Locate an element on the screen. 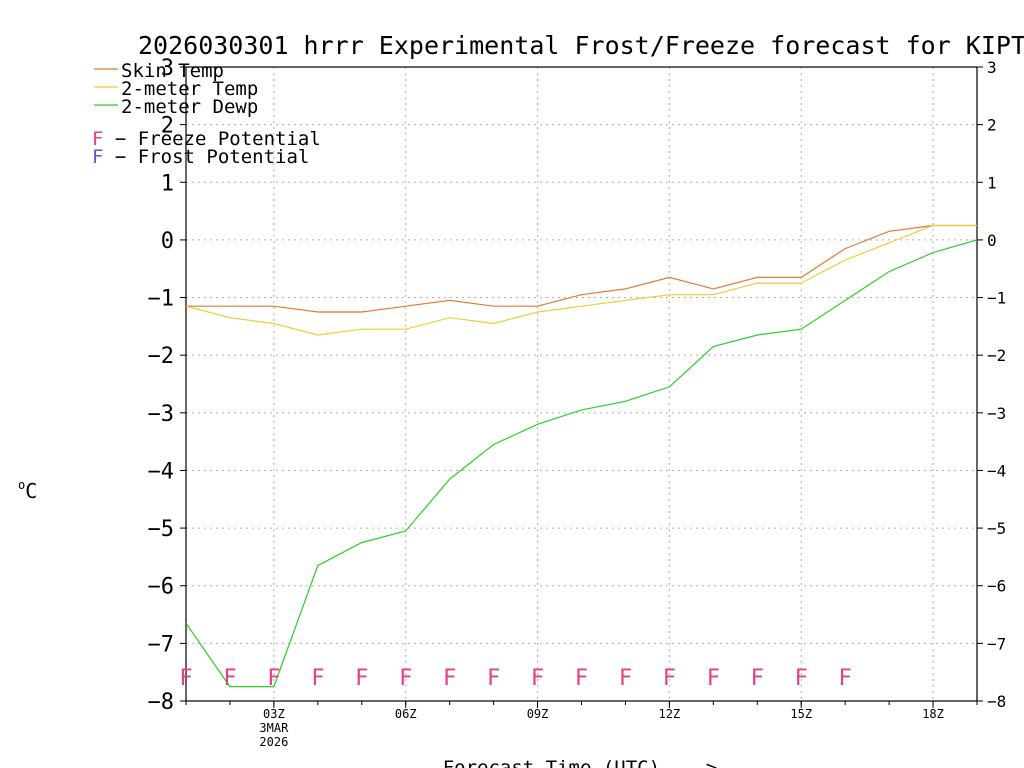 This screenshot has width=1024, height=768. y-tick-label-left: 1 is located at coordinates (167, 183).